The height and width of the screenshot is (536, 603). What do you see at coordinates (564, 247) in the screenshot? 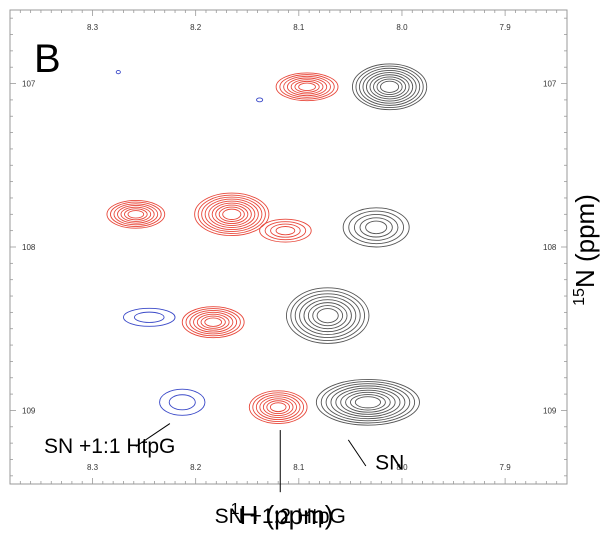
I see `right-tick-marks` at bounding box center [564, 247].